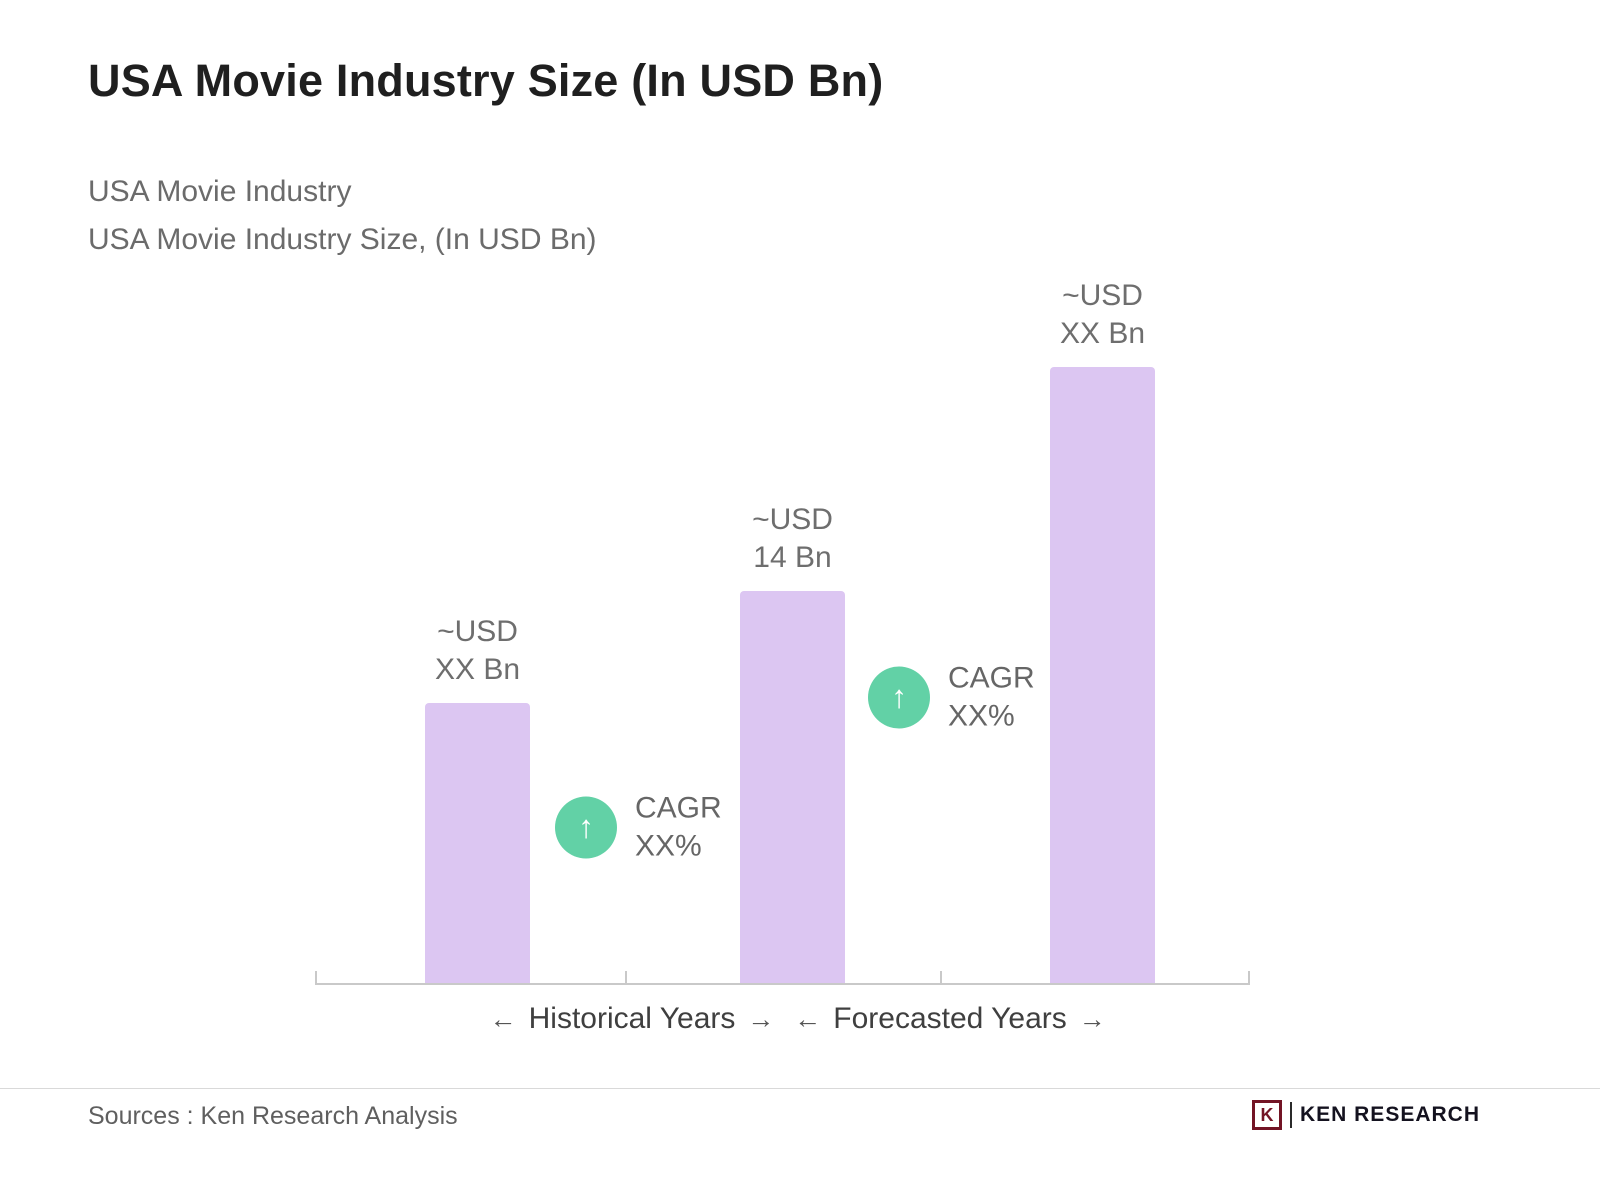  Describe the element at coordinates (800, 1088) in the screenshot. I see `footer-divider` at that location.